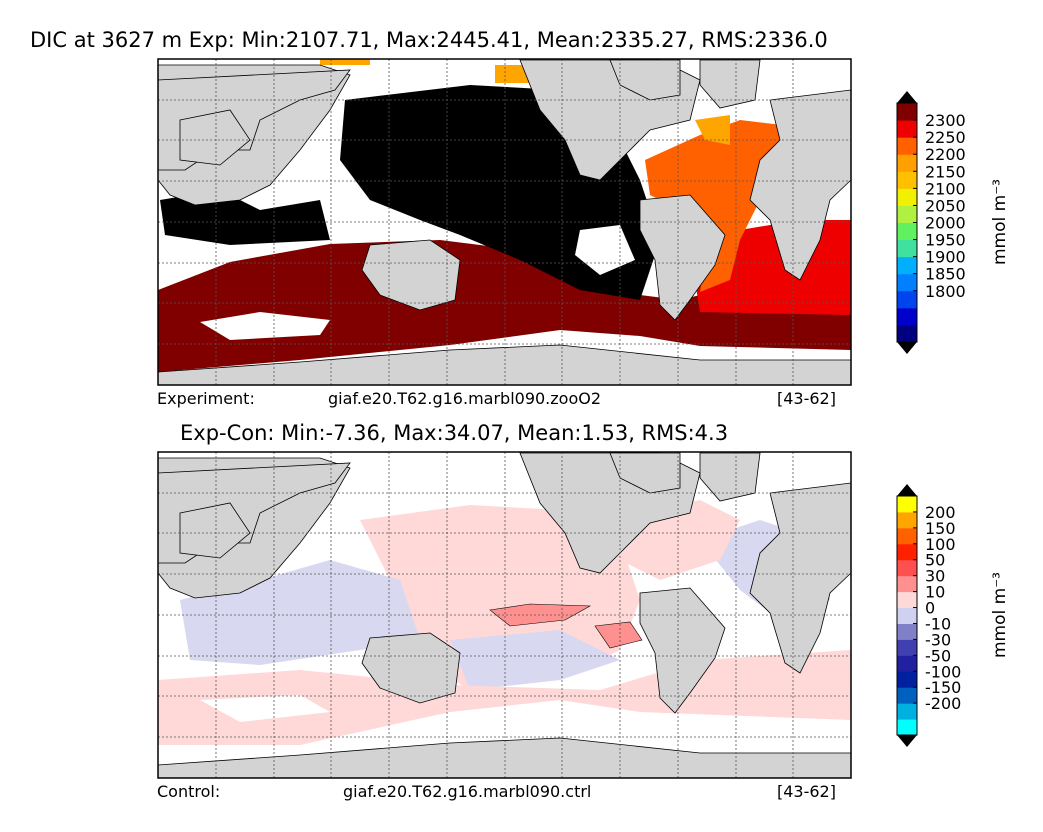 This screenshot has width=1043, height=832. Describe the element at coordinates (806, 791) in the screenshot. I see `panel2-footer-right: [43-62]` at that location.